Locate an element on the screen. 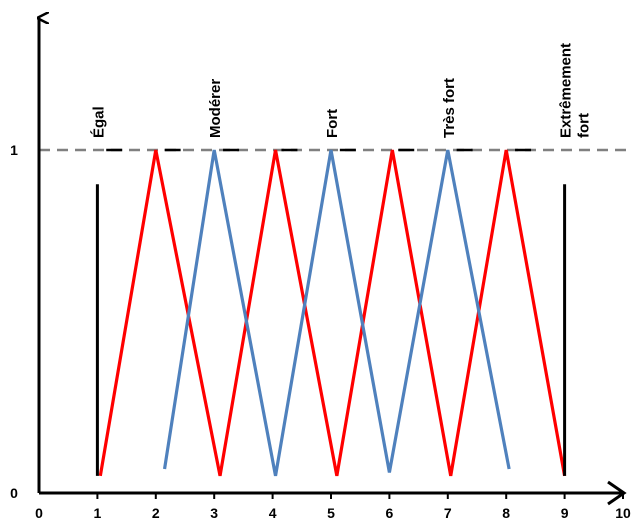 The height and width of the screenshot is (523, 636). category-label-1: Égal is located at coordinates (98, 122).